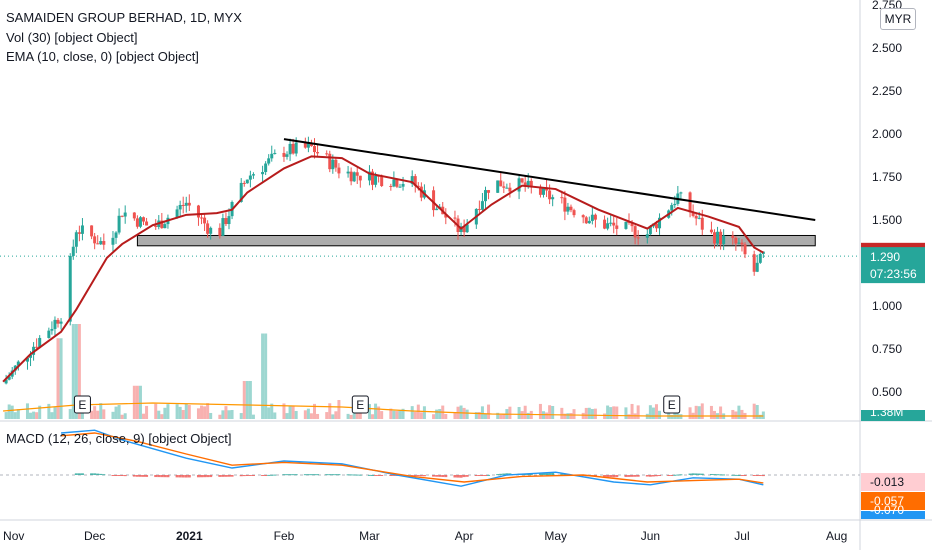  I want to click on currency-badge: MYR, so click(898, 19).